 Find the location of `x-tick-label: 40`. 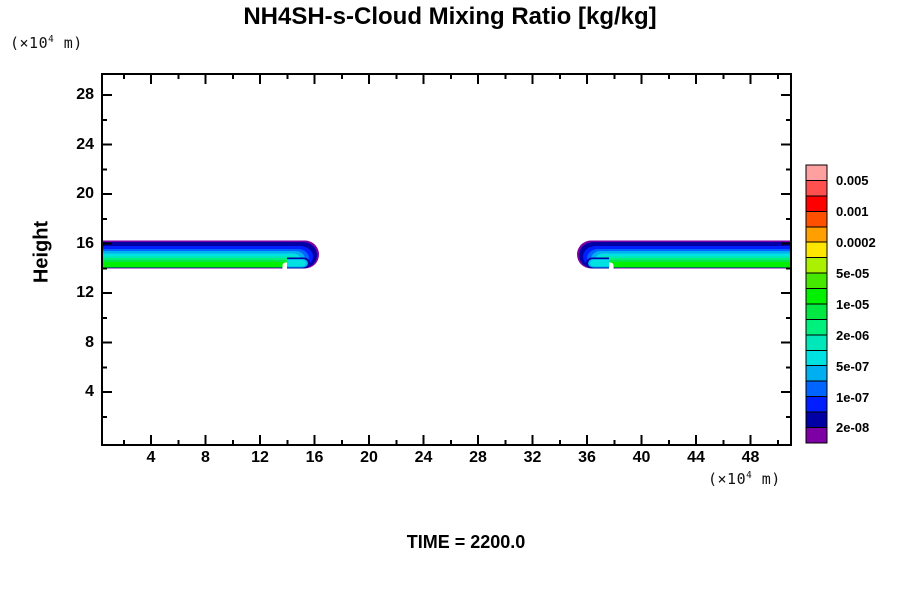

x-tick-label: 40 is located at coordinates (641, 457).